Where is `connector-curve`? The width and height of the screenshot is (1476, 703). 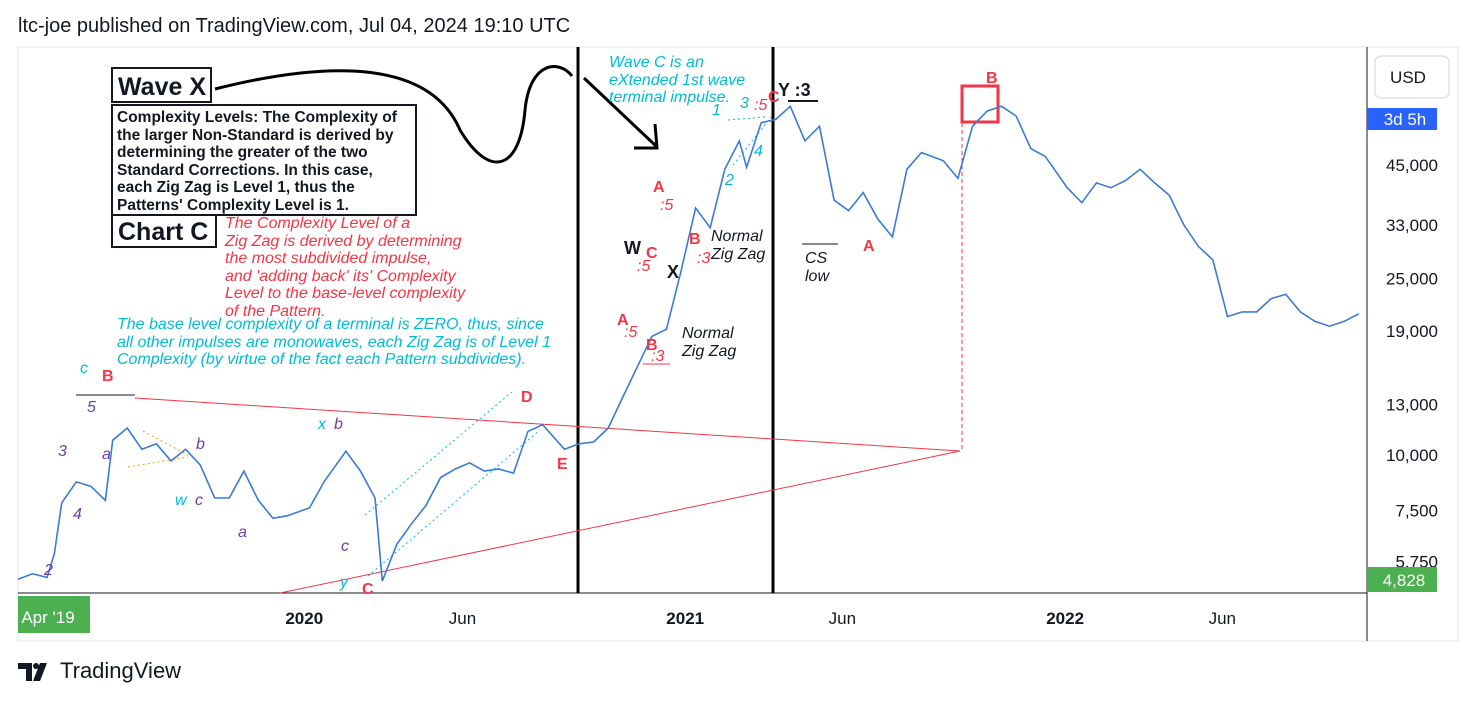 connector-curve is located at coordinates (394, 114).